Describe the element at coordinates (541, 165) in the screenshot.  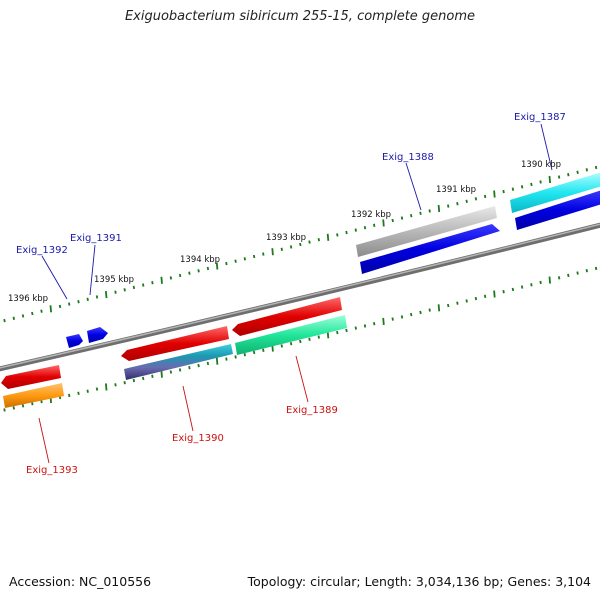
I see `scale-label-1390: 1390 kbp` at that location.